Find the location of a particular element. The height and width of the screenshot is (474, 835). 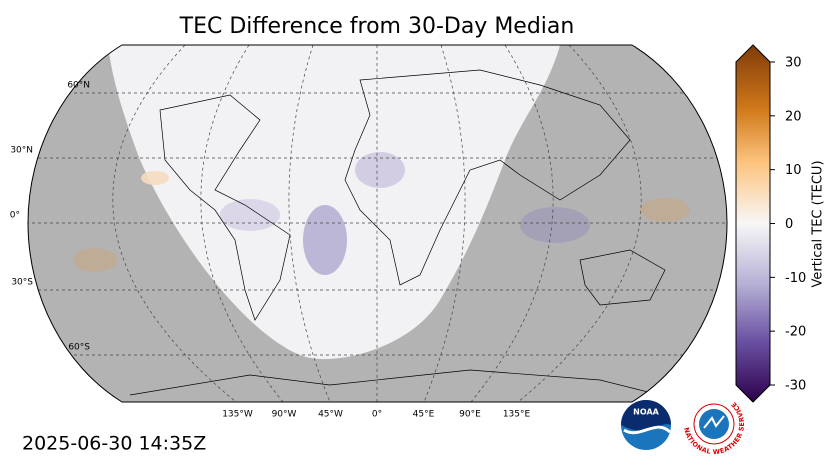

lon-label: 90°E is located at coordinates (470, 415).